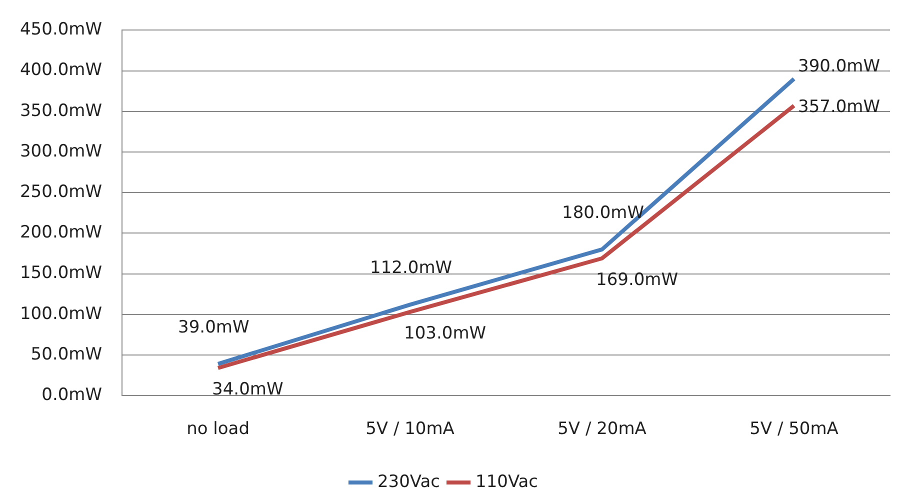 The width and height of the screenshot is (910, 501). What do you see at coordinates (507, 482) in the screenshot?
I see `legend-label: 110Vac` at bounding box center [507, 482].